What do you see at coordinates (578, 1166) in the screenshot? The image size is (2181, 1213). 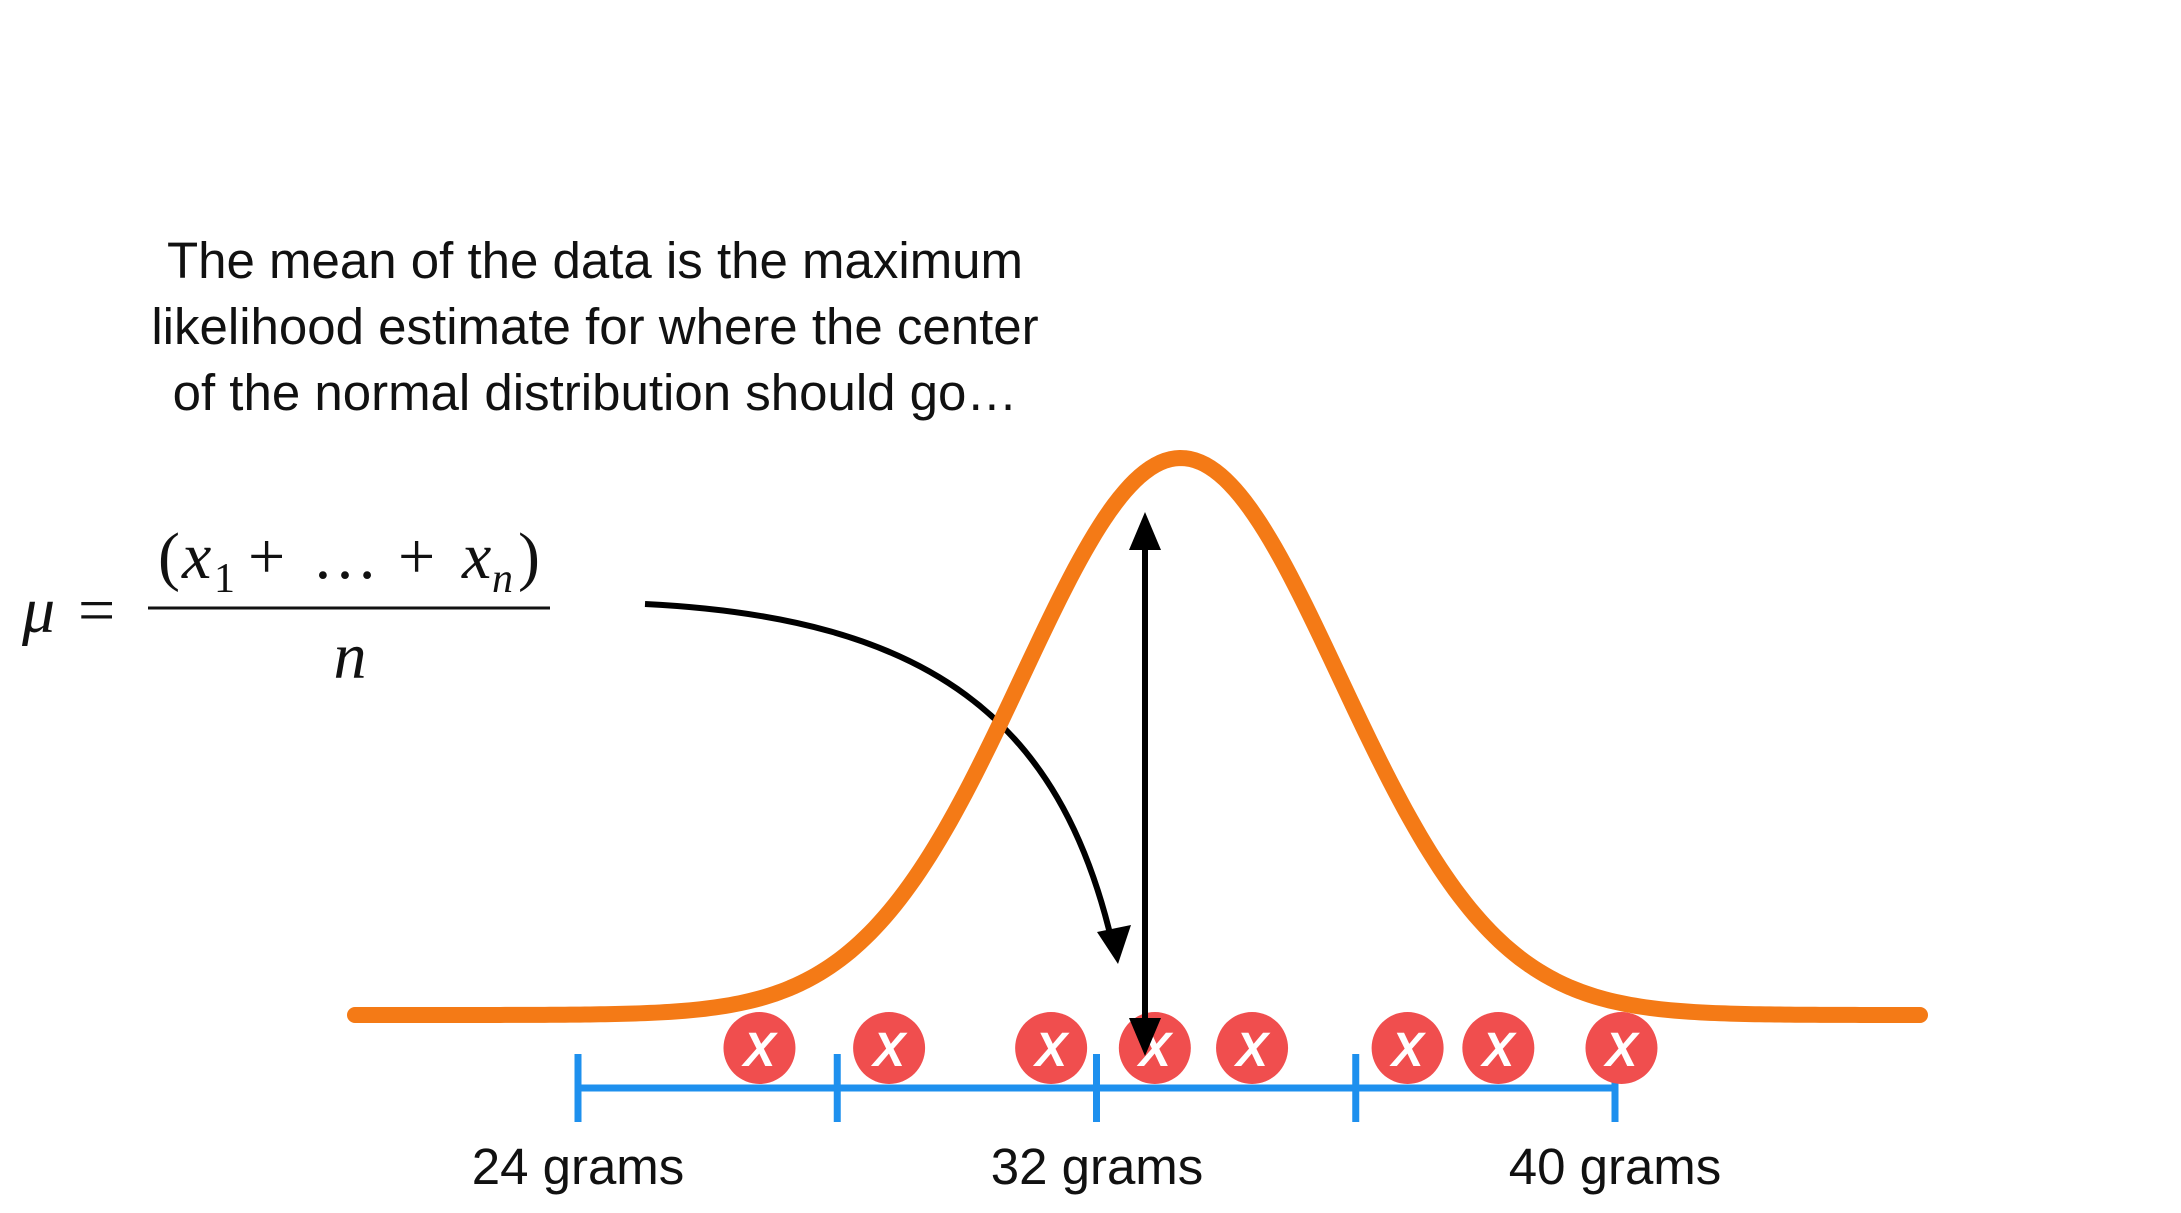 I see `tick-label-24: 24 grams` at bounding box center [578, 1166].